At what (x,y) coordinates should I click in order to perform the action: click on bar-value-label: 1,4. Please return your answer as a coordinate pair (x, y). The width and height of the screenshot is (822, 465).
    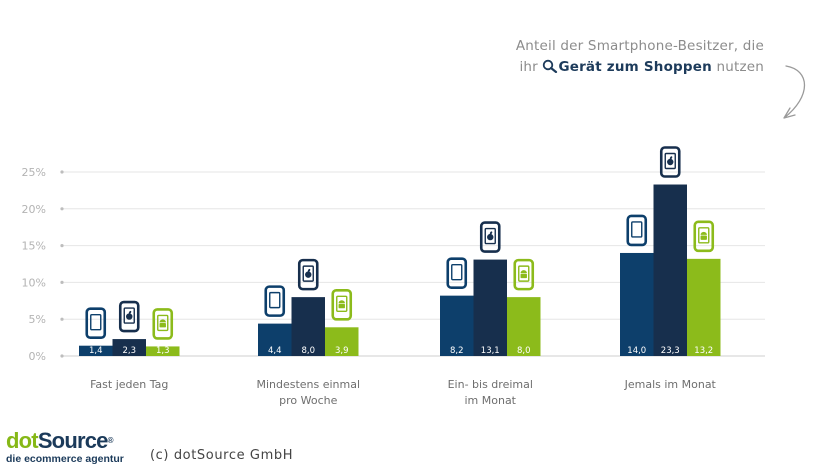
    Looking at the image, I should click on (96, 351).